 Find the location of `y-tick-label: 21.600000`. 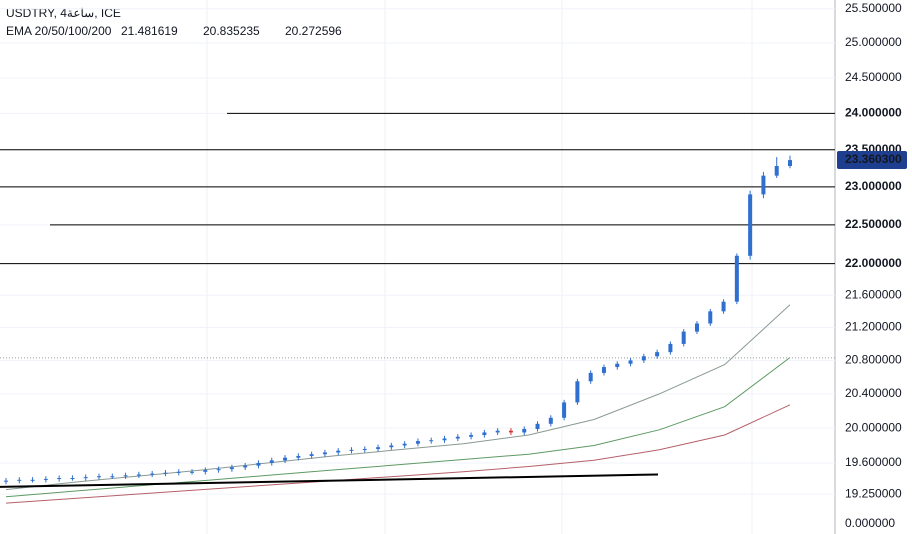

y-tick-label: 21.600000 is located at coordinates (873, 294).